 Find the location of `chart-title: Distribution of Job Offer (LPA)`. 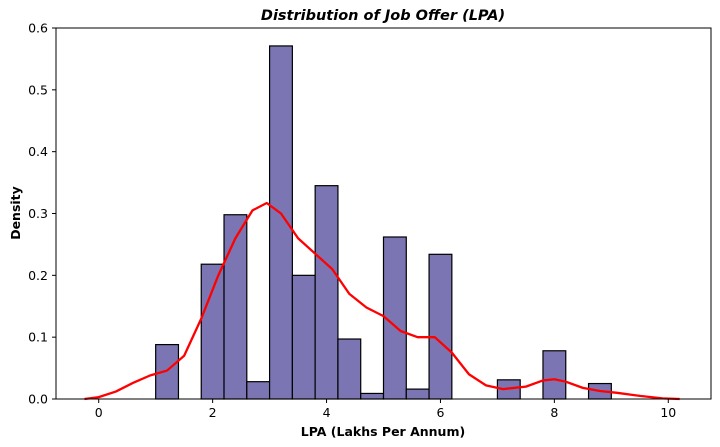

chart-title: Distribution of Job Offer (LPA) is located at coordinates (383, 16).